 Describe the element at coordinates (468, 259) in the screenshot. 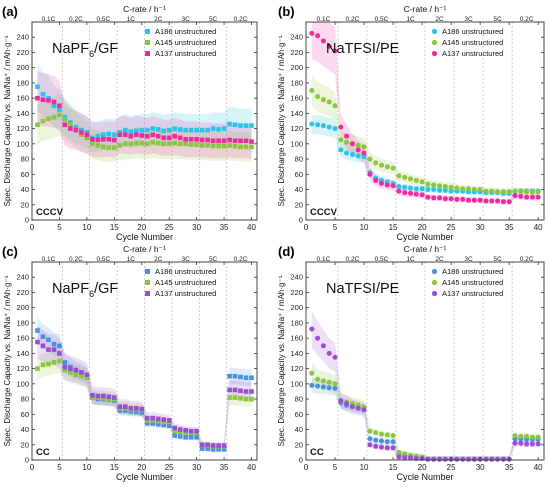

I see `c-rate-tick-label: 3C` at that location.